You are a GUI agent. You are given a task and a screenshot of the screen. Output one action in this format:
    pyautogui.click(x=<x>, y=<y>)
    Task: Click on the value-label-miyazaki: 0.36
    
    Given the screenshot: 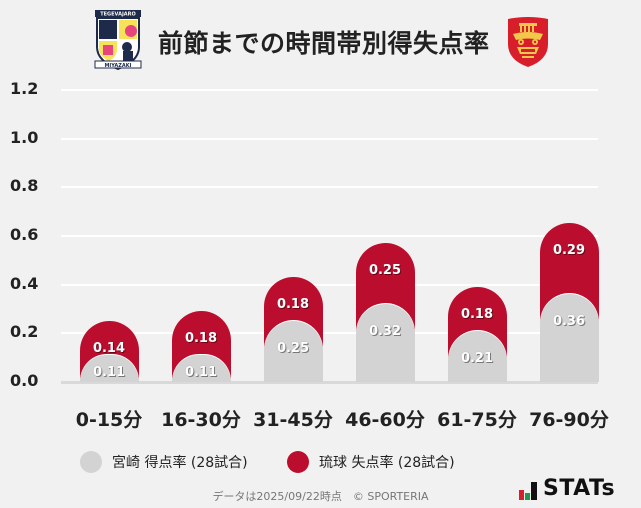 What is the action you would take?
    pyautogui.click(x=569, y=322)
    